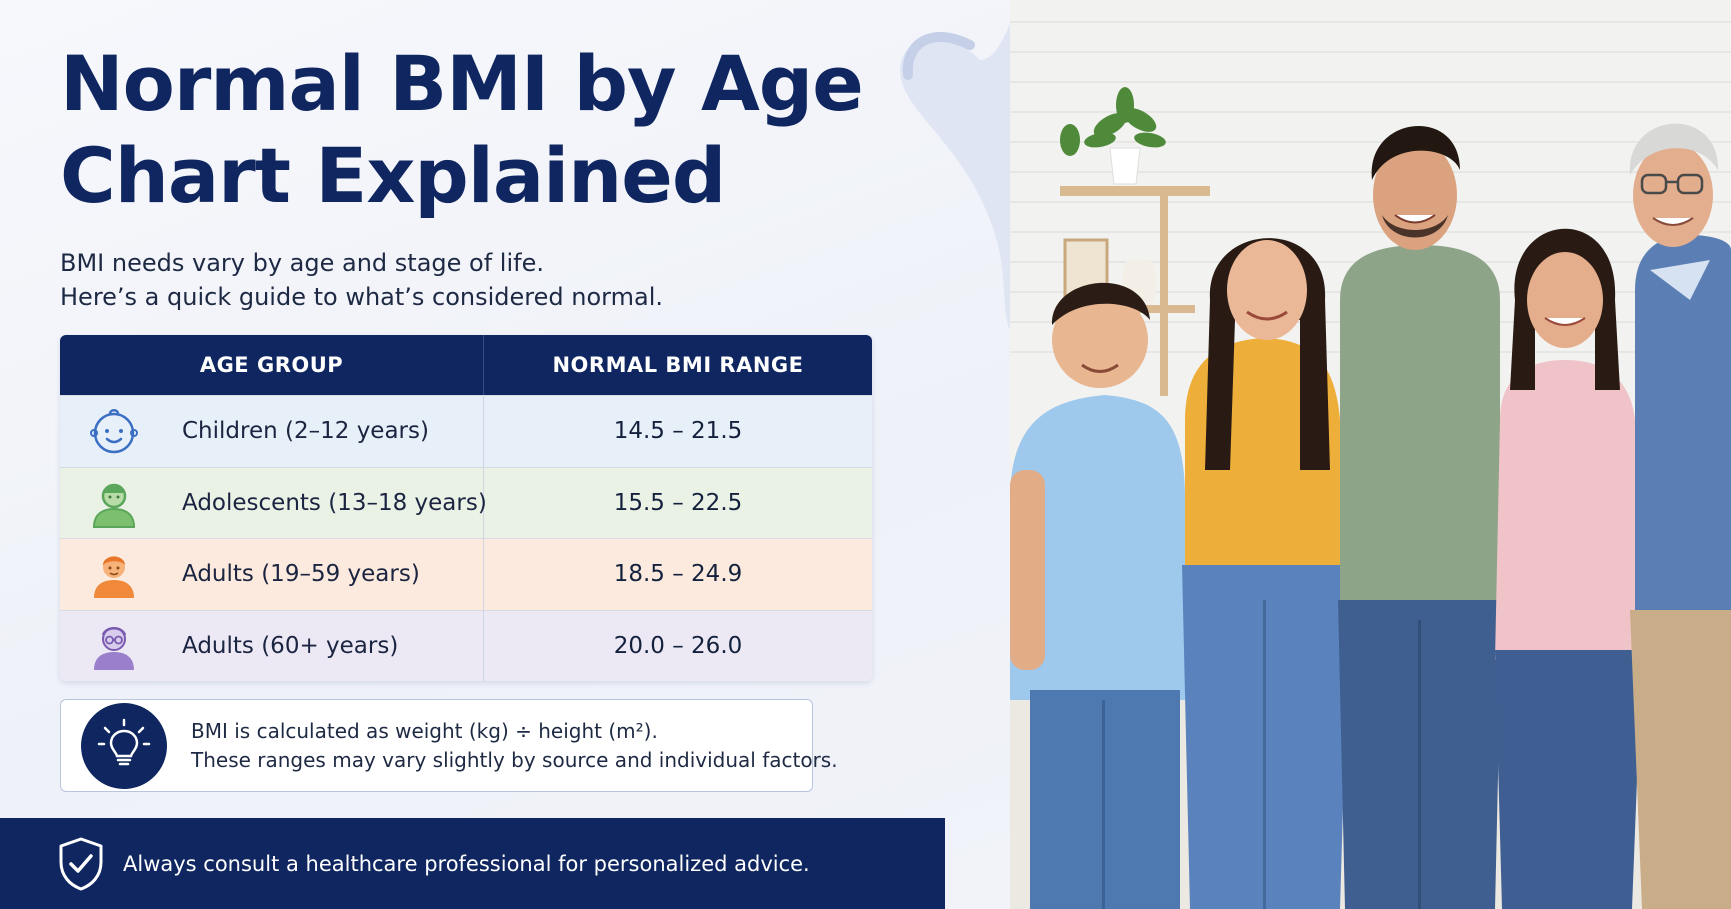  What do you see at coordinates (500, 130) in the screenshot?
I see `page-title: Normal BMI by Age Chart Explained` at bounding box center [500, 130].